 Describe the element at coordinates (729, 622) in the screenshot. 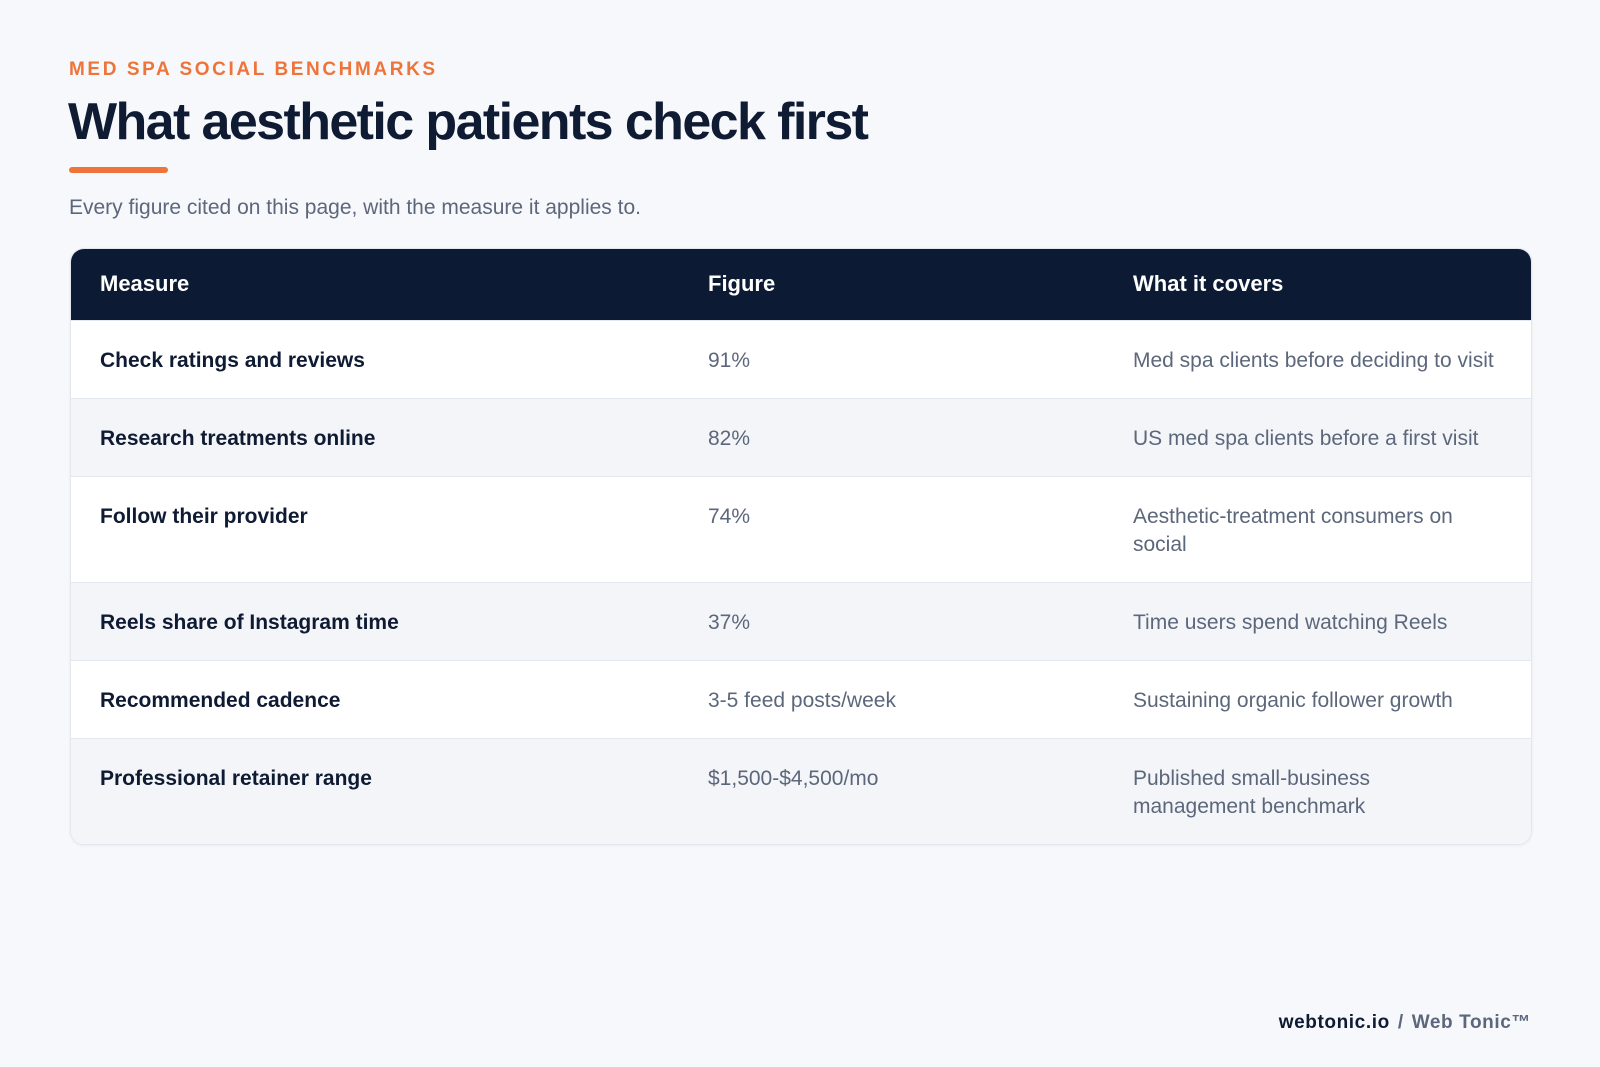

I see `cell-figure: 37%` at that location.